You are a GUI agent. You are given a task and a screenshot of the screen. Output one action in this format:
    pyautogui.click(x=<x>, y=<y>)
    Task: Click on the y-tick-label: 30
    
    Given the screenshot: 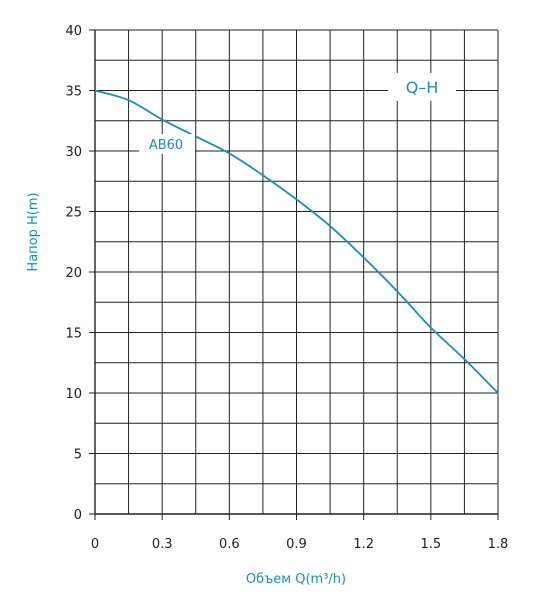 What is the action you would take?
    pyautogui.click(x=73, y=152)
    